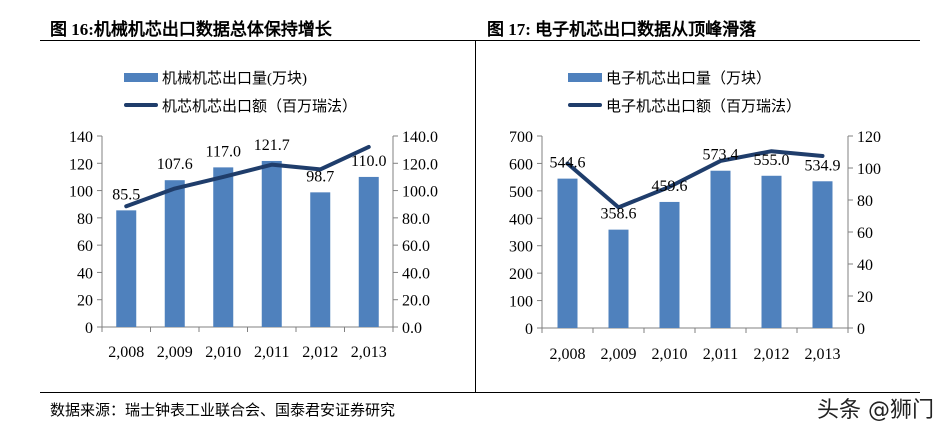 Image resolution: width=946 pixels, height=426 pixels. I want to click on chart-2-title: 图 17: 电子机芯出口数据从顶峰滑落, so click(622, 29).